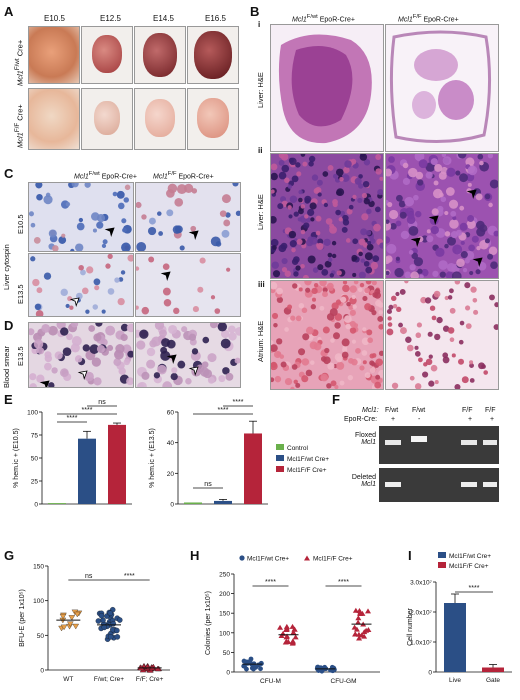 The height and width of the screenshot is (700, 520). Describe the element at coordinates (81, 285) in the screenshot. I see `cell-texture` at that location.